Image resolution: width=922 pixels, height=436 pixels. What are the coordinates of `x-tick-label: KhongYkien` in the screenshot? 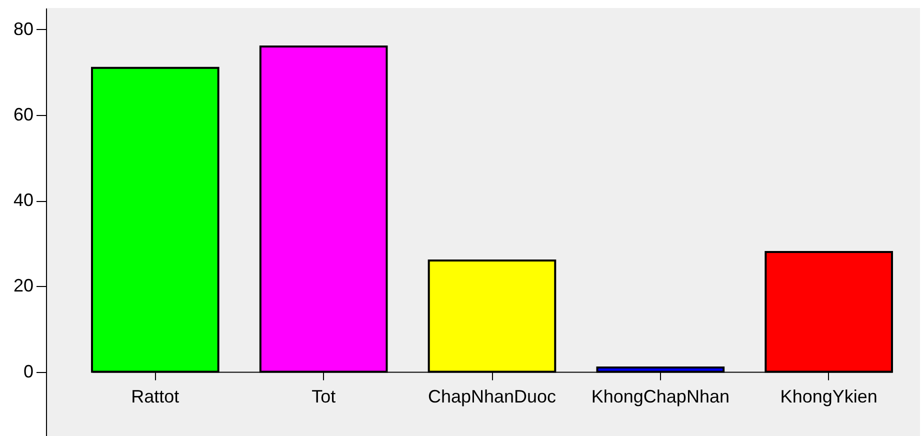 It's located at (829, 396).